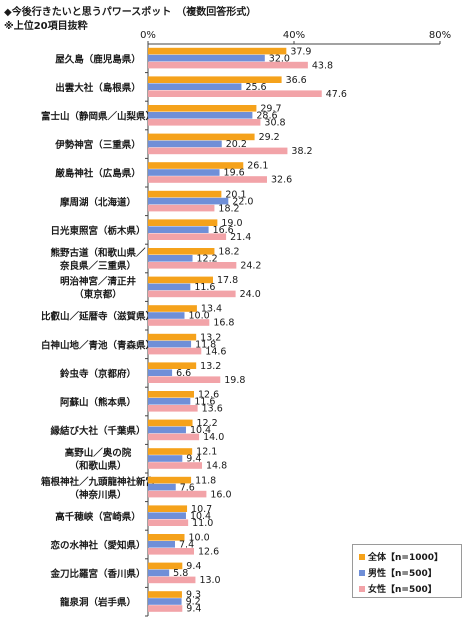 Image resolution: width=464 pixels, height=620 pixels. I want to click on data-label-male: 9.4, so click(193, 459).